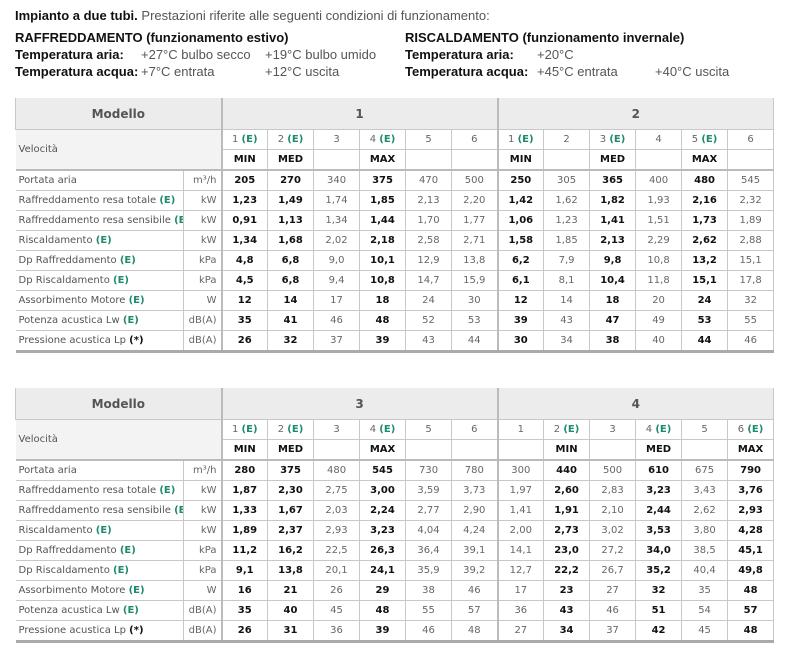 The width and height of the screenshot is (800, 660). Describe the element at coordinates (291, 300) in the screenshot. I see `value-cell: 14` at that location.